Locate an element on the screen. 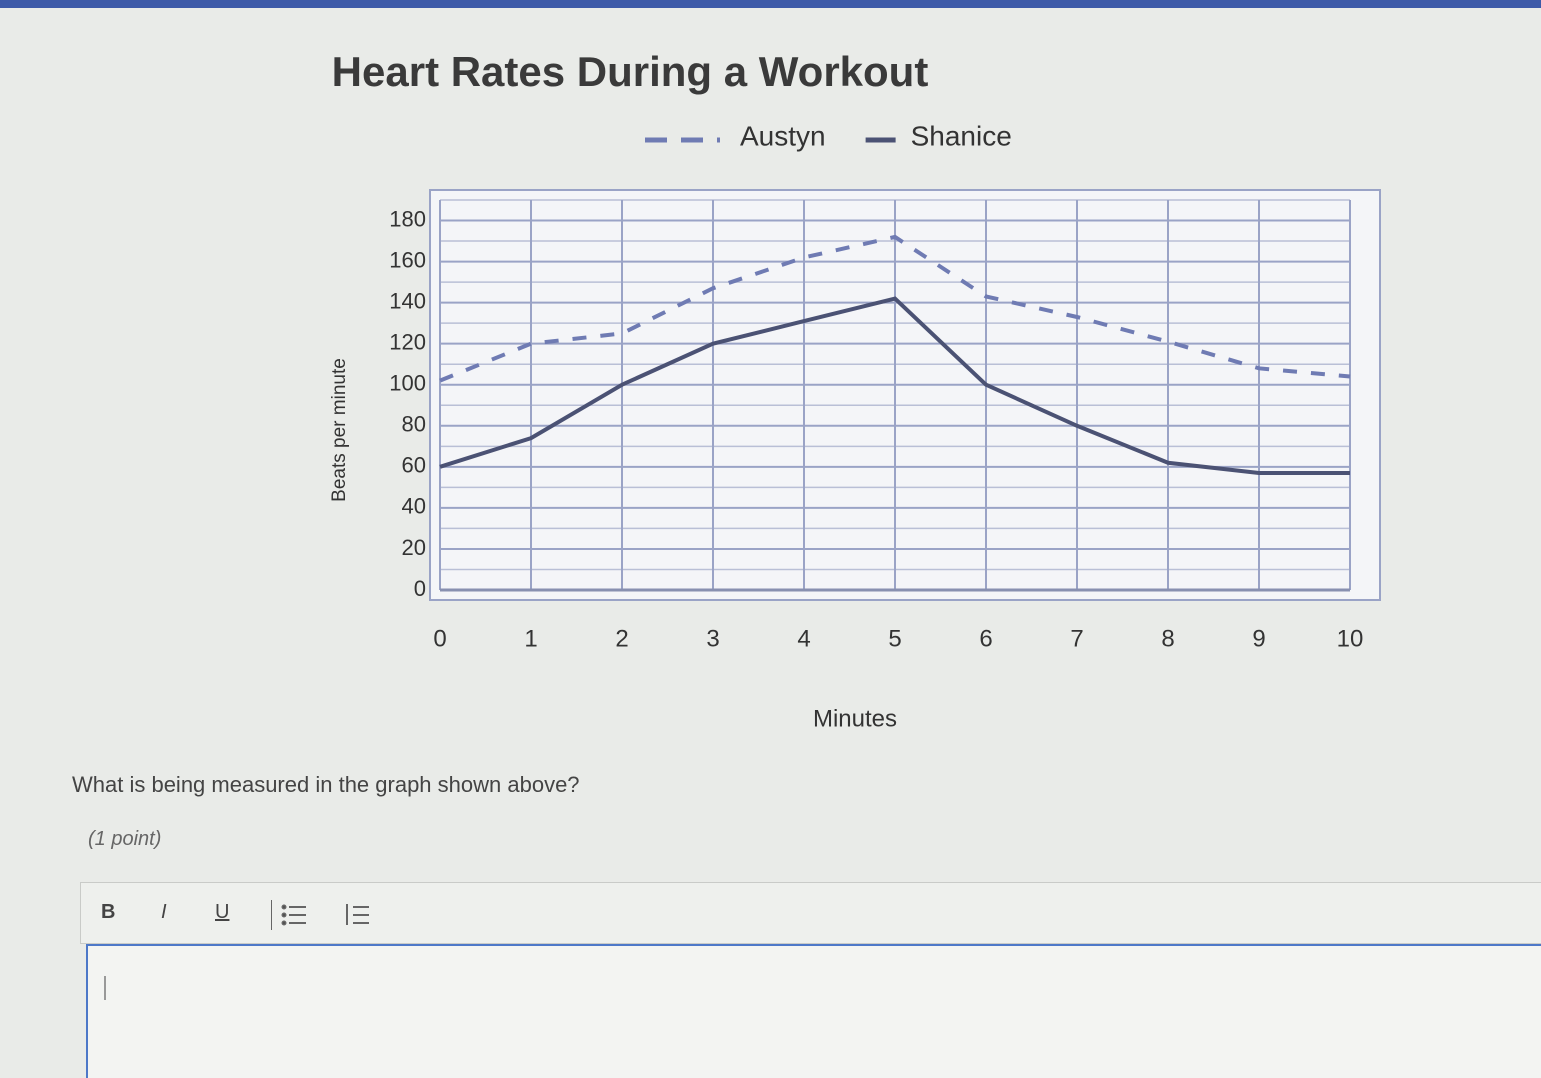 Image resolution: width=1541 pixels, height=1078 pixels. x-tick-label: 8 is located at coordinates (1167, 638).